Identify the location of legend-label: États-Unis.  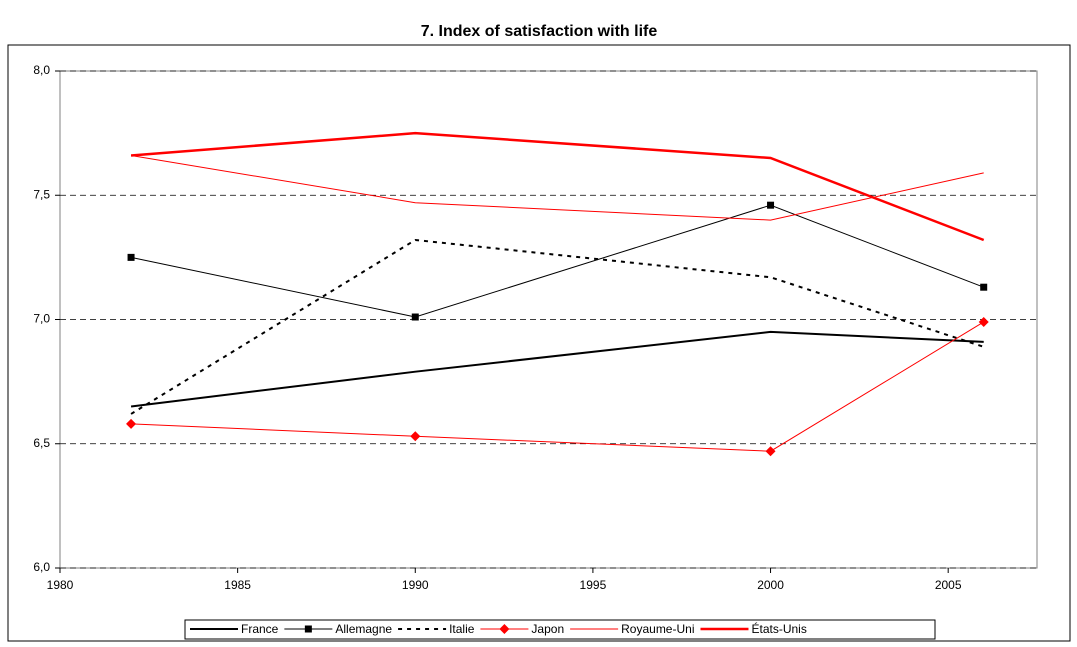
(778, 628).